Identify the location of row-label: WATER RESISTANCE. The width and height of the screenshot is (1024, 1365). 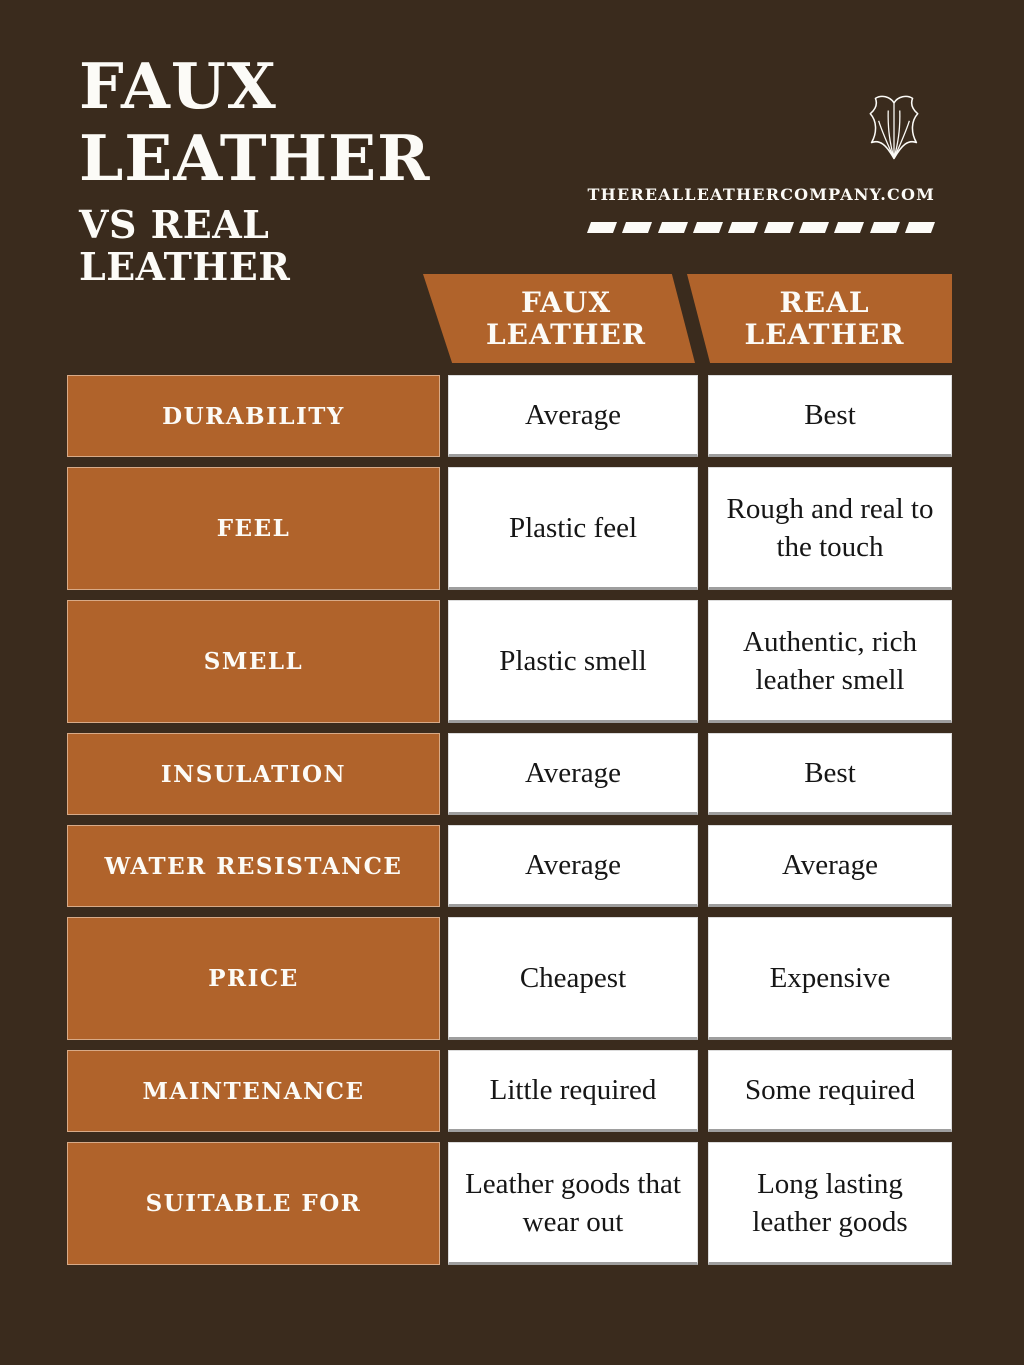
(253, 866).